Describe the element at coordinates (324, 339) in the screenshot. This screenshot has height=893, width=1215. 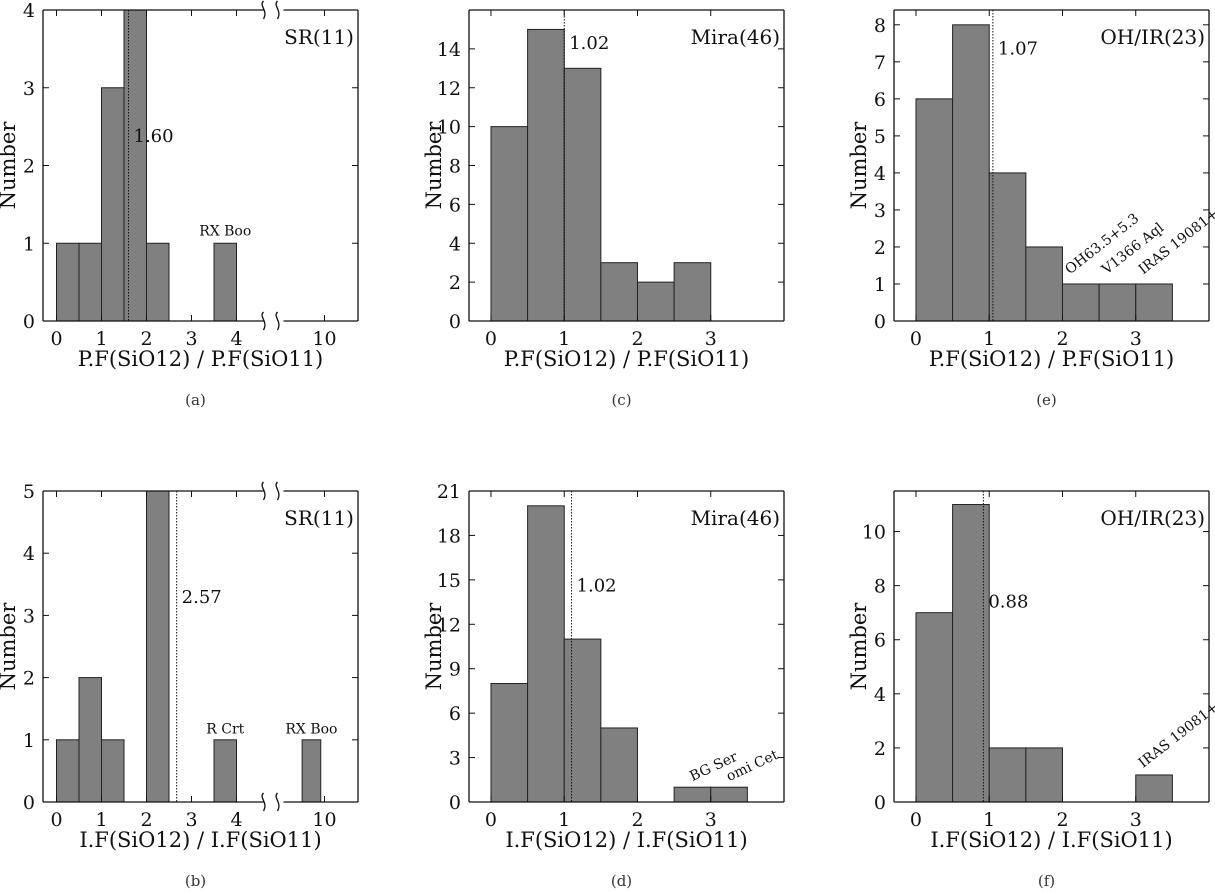
I see `x-tick-label: 10` at that location.